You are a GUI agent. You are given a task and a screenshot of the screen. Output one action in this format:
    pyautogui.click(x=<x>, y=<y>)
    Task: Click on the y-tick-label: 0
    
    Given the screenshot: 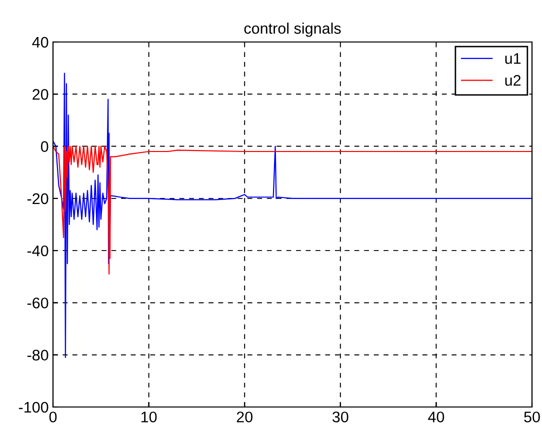 What is the action you would take?
    pyautogui.click(x=44, y=146)
    